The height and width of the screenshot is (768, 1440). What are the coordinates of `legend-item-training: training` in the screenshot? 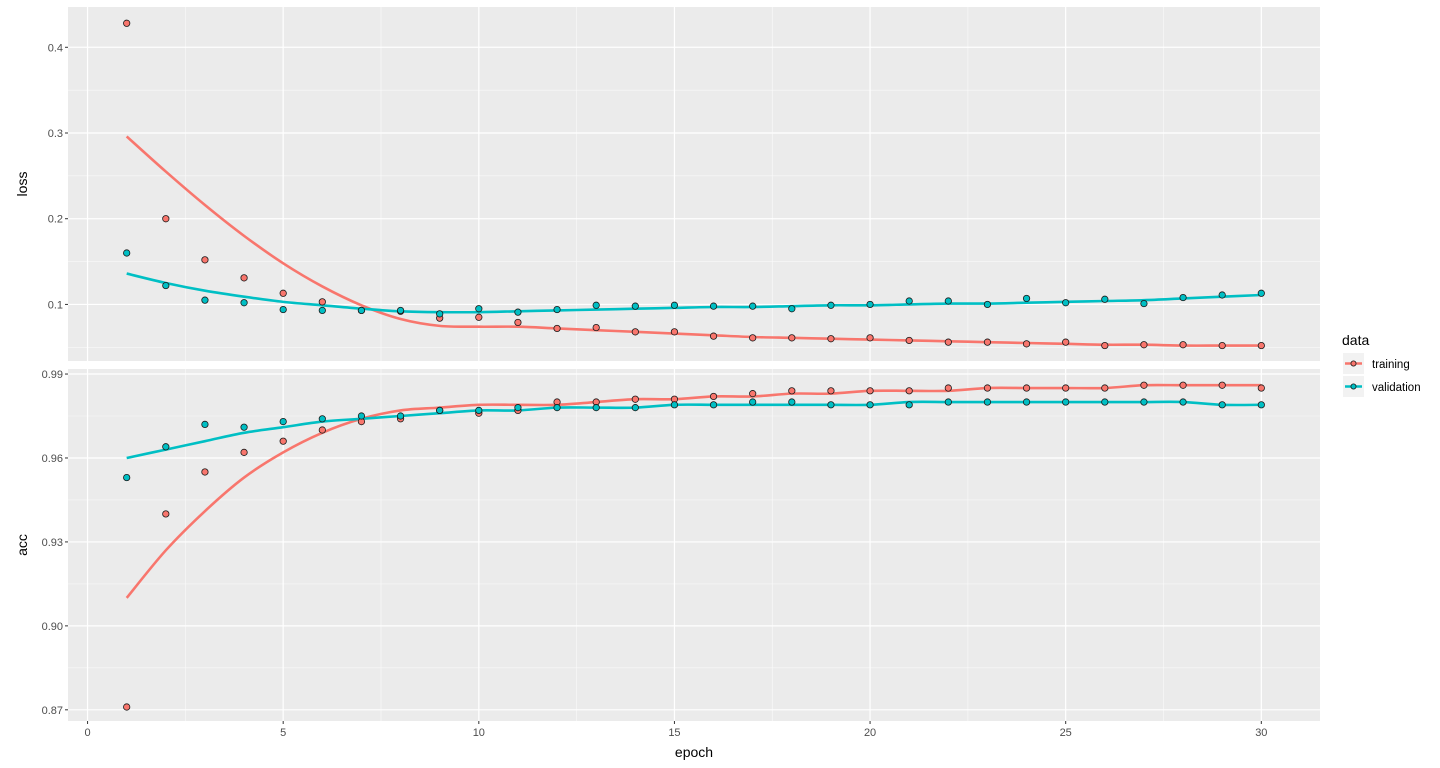 It's located at (1376, 363).